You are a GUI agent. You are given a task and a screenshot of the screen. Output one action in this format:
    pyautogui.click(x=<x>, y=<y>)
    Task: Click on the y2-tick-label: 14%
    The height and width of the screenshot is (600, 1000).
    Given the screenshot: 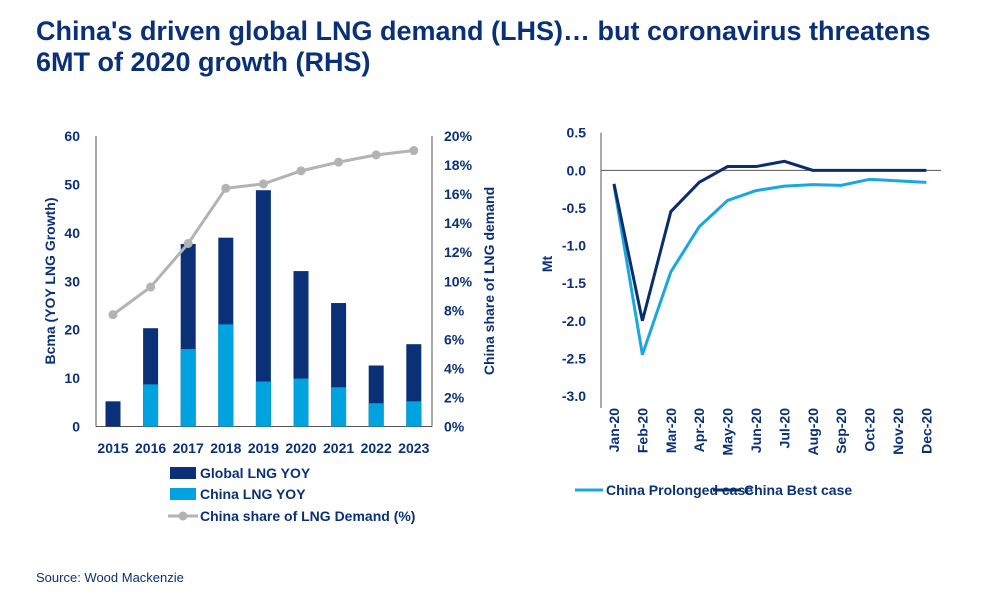 What is the action you would take?
    pyautogui.click(x=458, y=223)
    